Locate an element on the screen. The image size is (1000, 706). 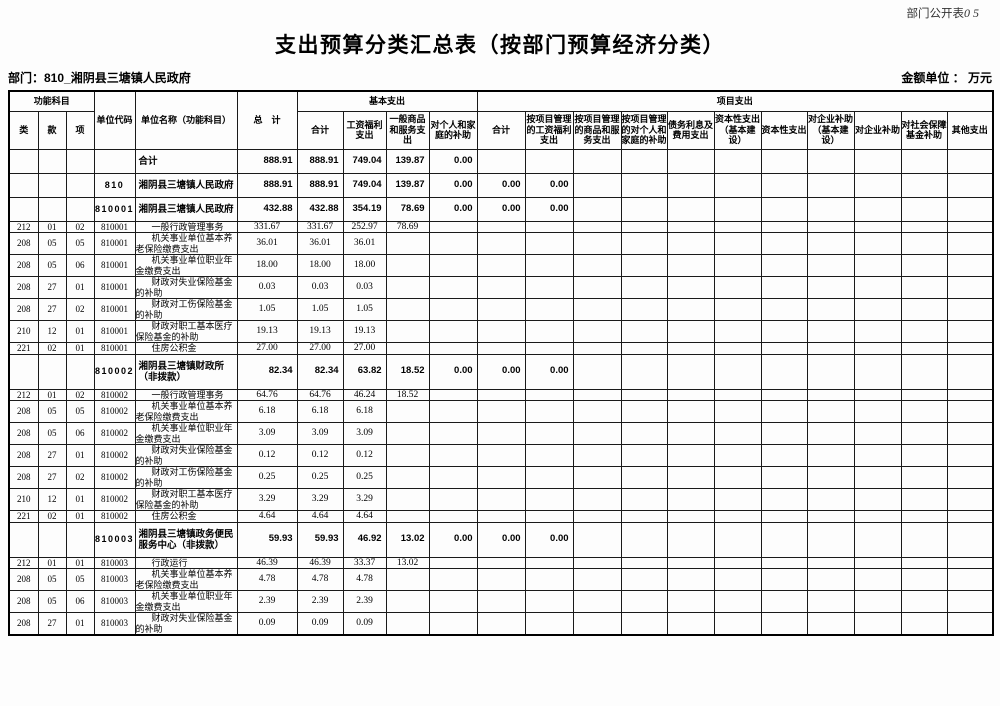
cell-value: 63.82 is located at coordinates (364, 371).